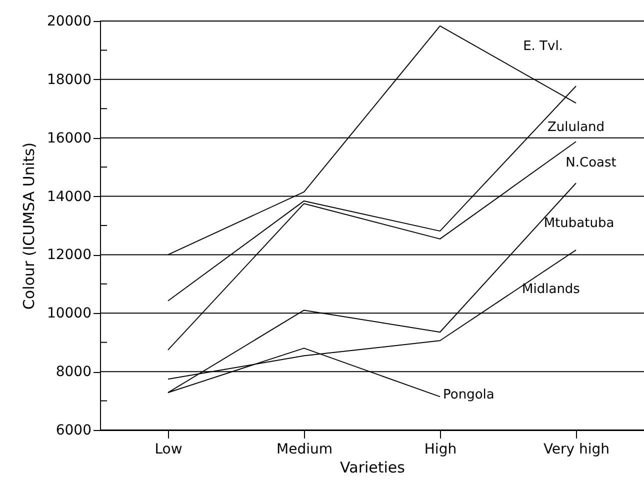 Image resolution: width=644 pixels, height=481 pixels. Describe the element at coordinates (591, 163) in the screenshot. I see `series-label: N.Coast` at that location.